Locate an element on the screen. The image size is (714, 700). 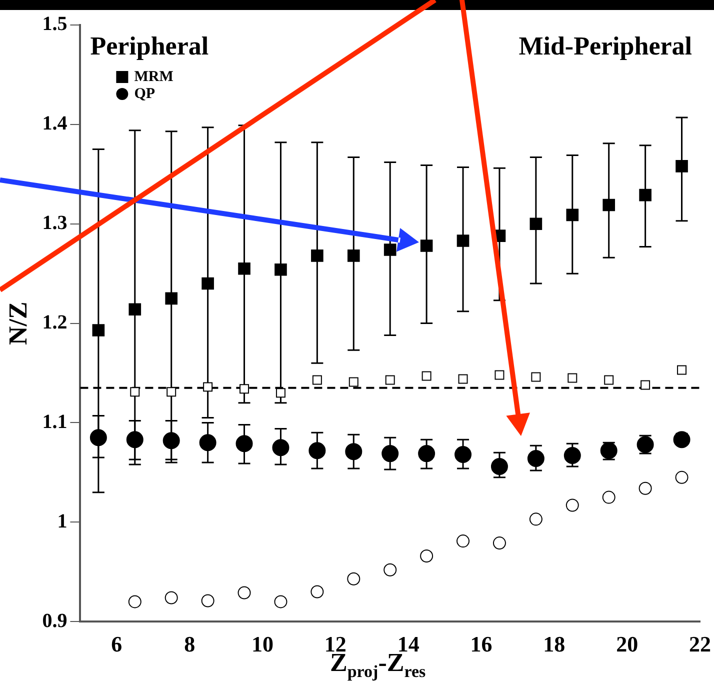
y-tick-label: 1 is located at coordinates (62, 521).